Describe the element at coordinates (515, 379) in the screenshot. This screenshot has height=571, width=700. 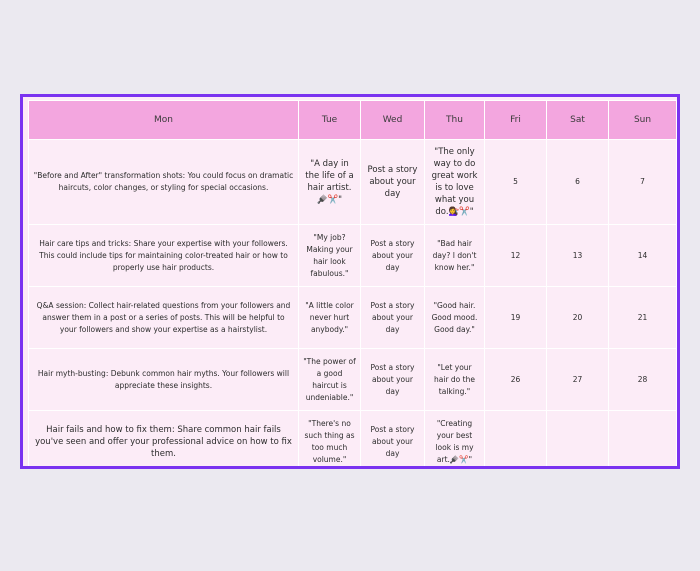
I see `cell-fri: 26` at that location.